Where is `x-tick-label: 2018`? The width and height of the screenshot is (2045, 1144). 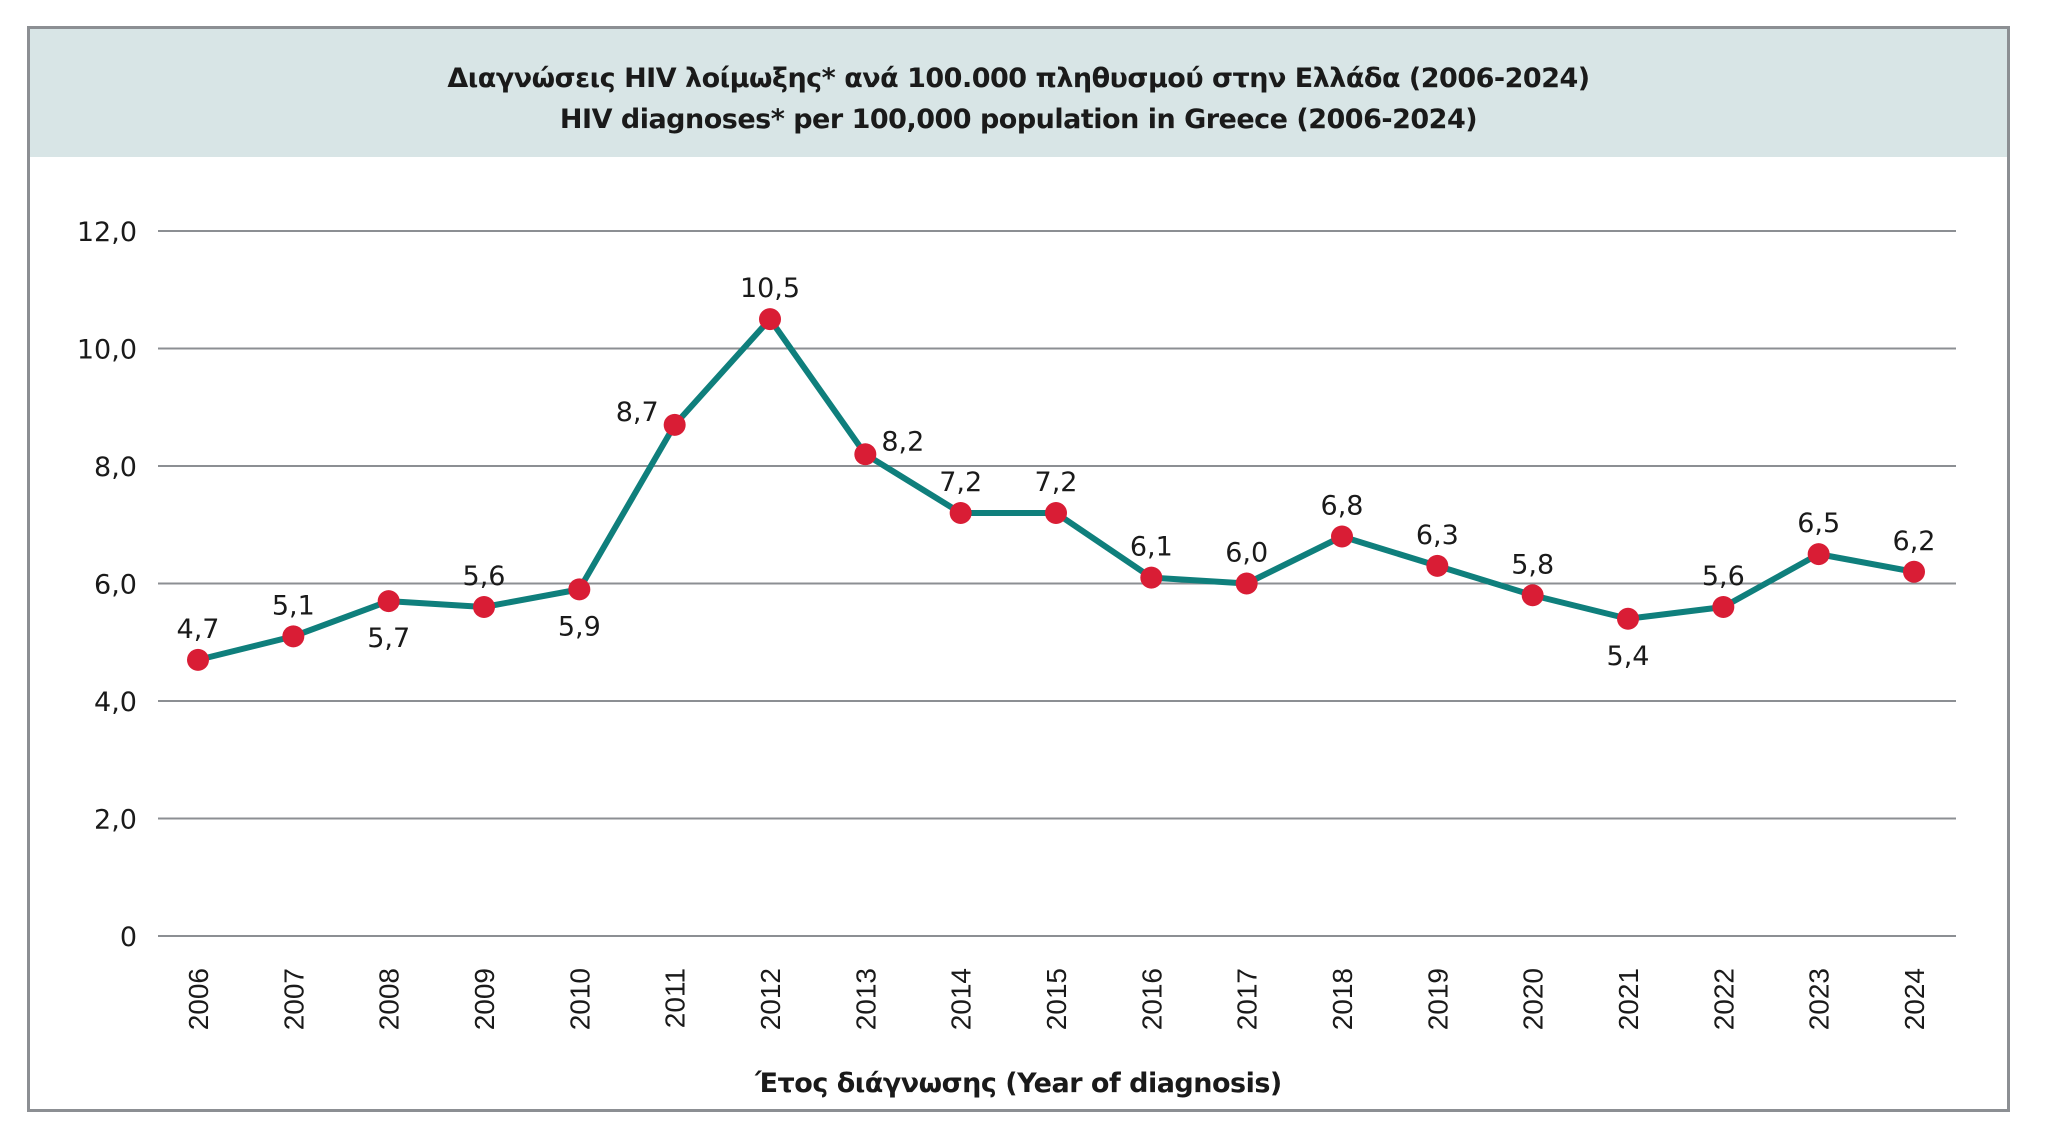 x-tick-label: 2018 is located at coordinates (1342, 999).